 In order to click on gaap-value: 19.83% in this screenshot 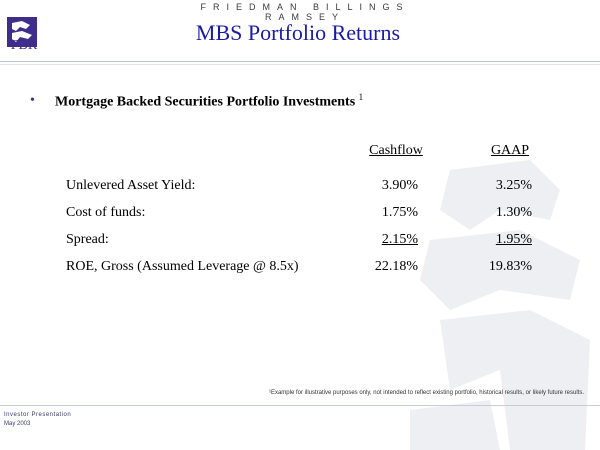, I will do `click(510, 266)`.